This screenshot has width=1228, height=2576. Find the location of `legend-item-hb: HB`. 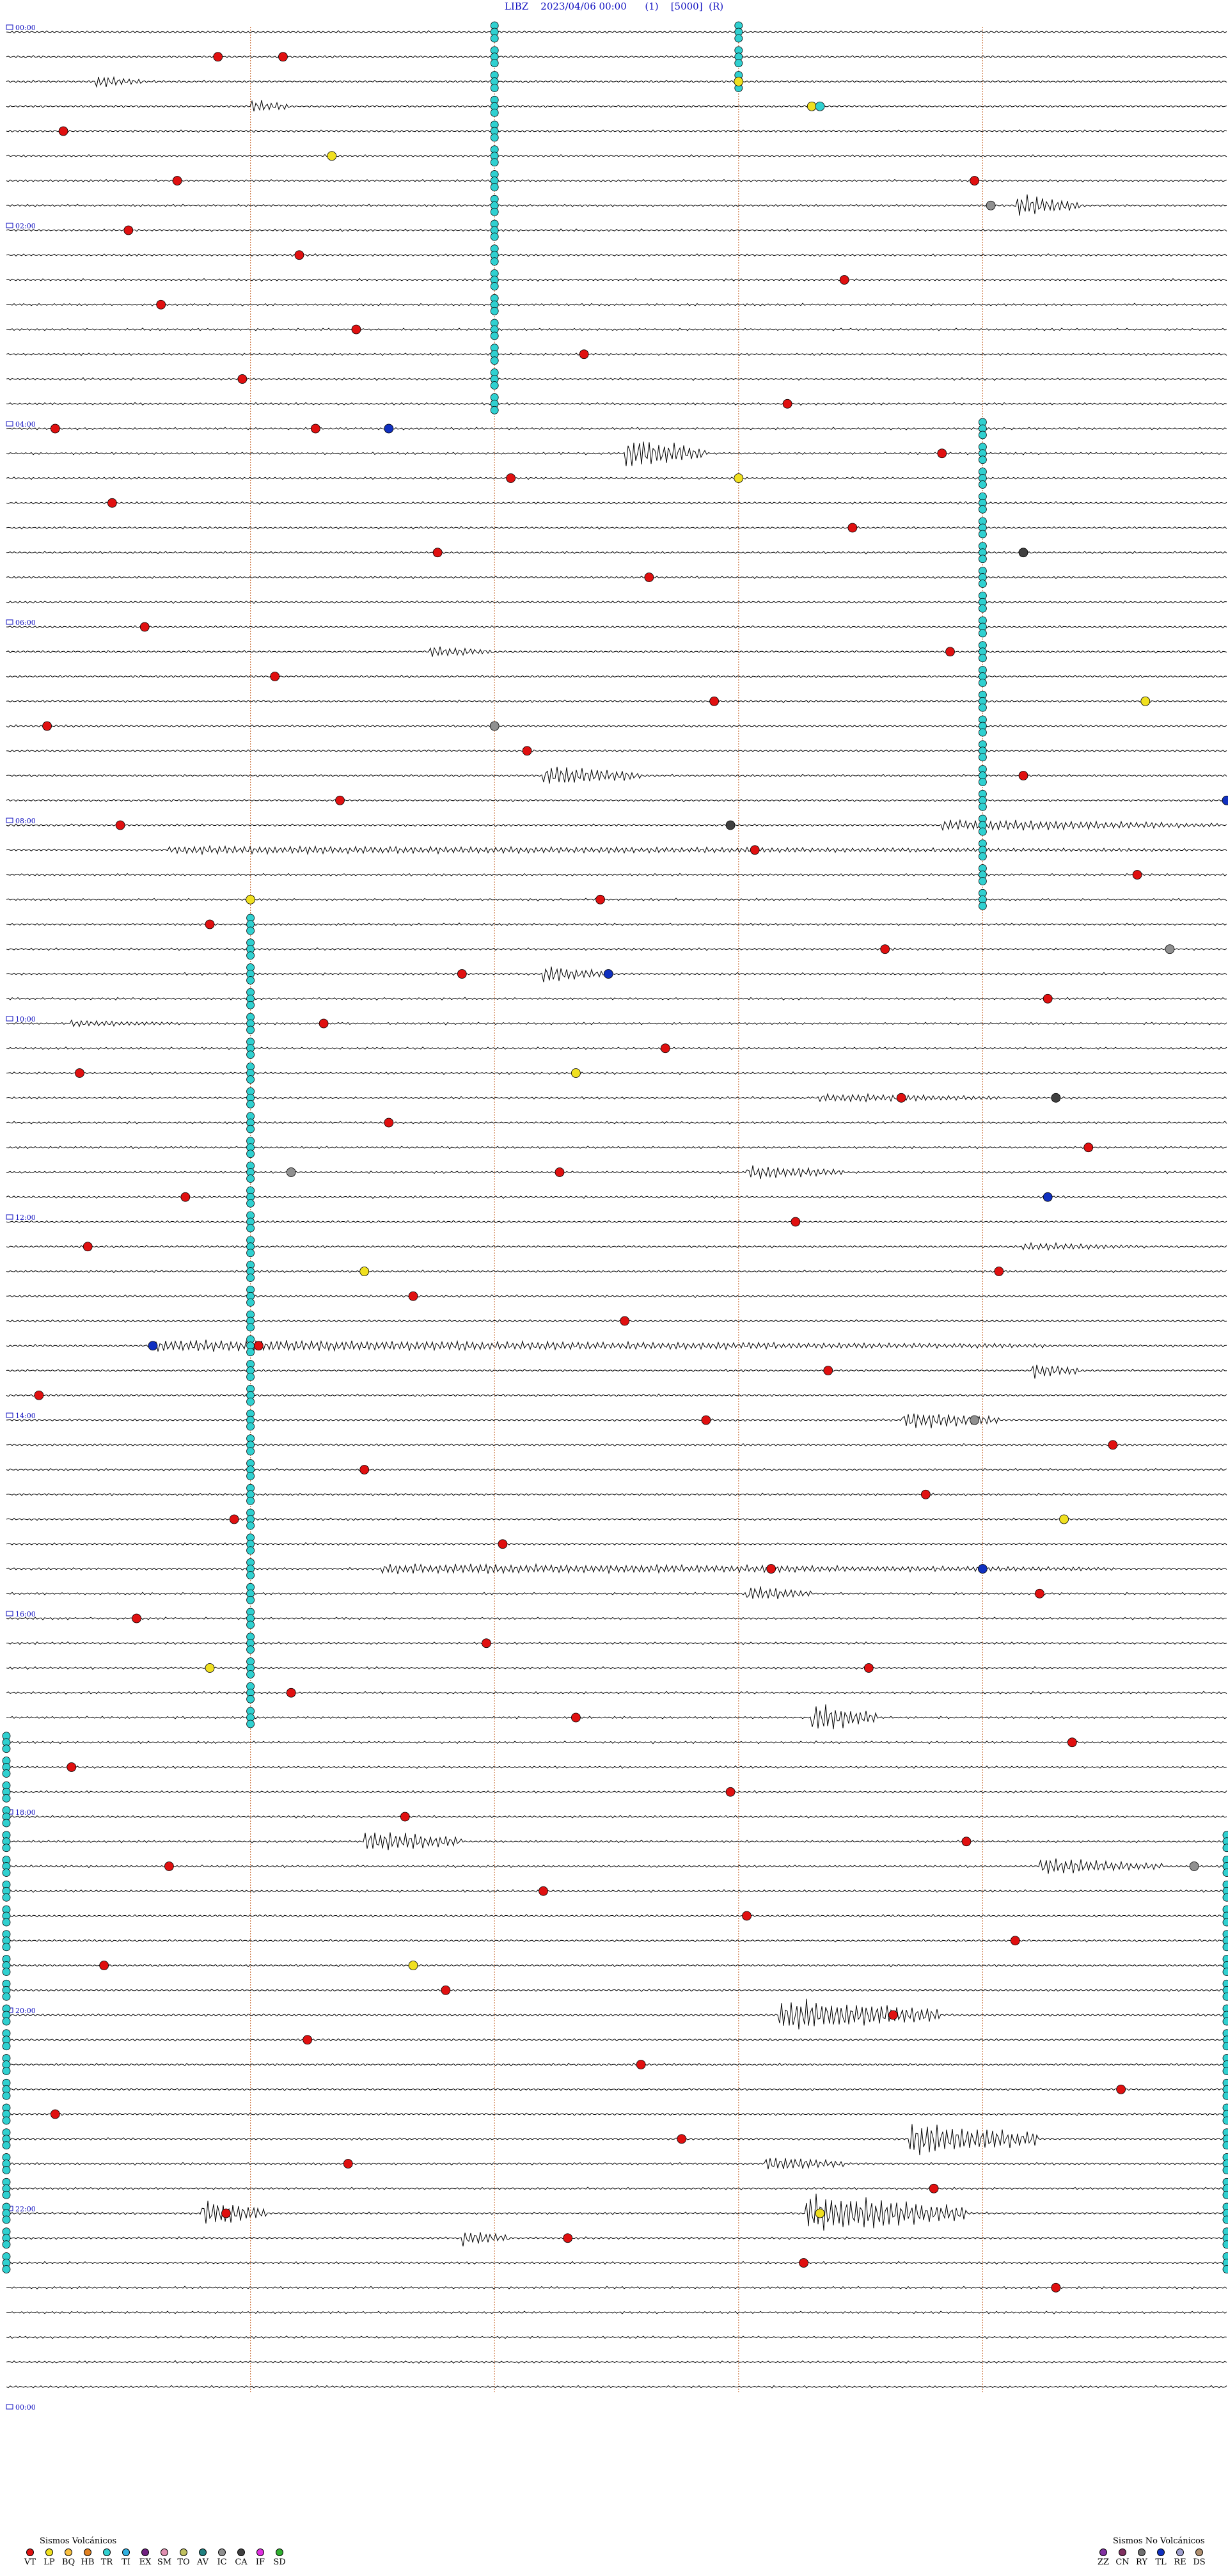

legend-item-hb: HB is located at coordinates (87, 2557).